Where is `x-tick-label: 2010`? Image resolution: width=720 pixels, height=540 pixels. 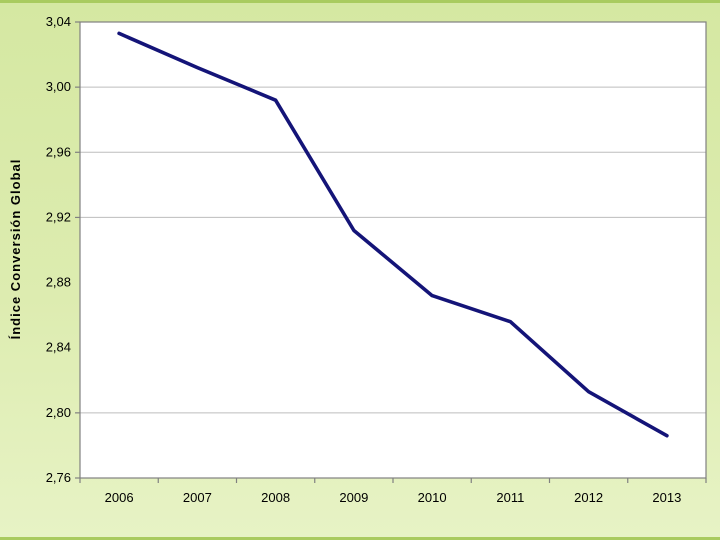
x-tick-label: 2010 is located at coordinates (432, 497).